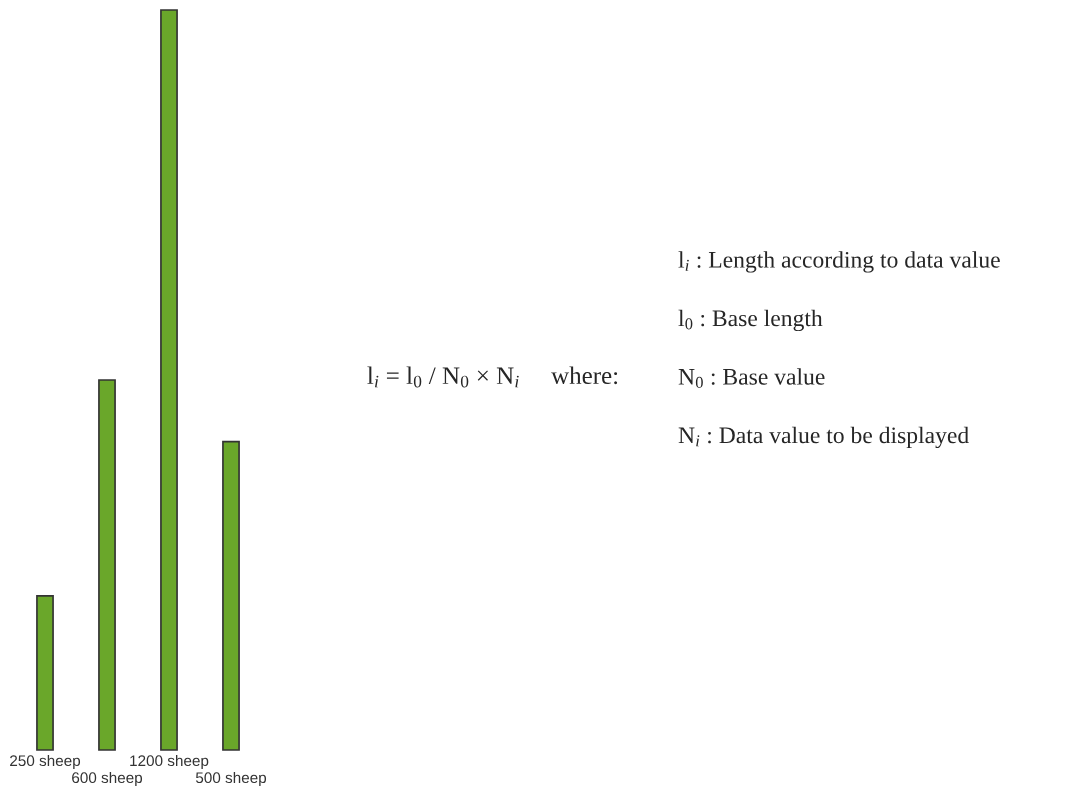  What do you see at coordinates (231, 779) in the screenshot?
I see `data-label: 500 sheep` at bounding box center [231, 779].